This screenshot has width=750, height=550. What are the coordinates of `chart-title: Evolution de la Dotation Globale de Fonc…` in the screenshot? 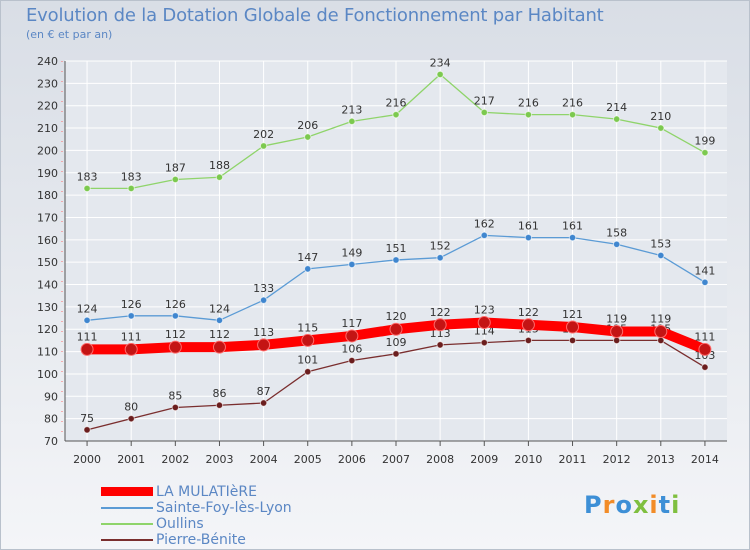 It's located at (315, 15).